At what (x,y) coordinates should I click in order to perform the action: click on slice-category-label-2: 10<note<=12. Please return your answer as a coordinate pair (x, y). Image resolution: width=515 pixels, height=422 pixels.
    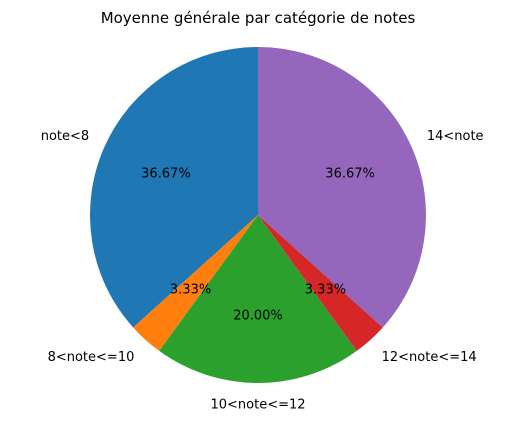
    Looking at the image, I should click on (257, 405).